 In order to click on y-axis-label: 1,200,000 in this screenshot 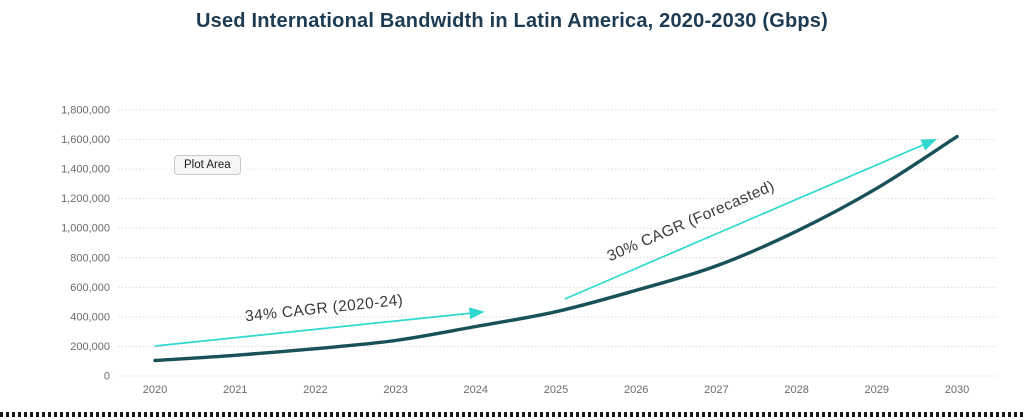, I will do `click(85, 199)`.